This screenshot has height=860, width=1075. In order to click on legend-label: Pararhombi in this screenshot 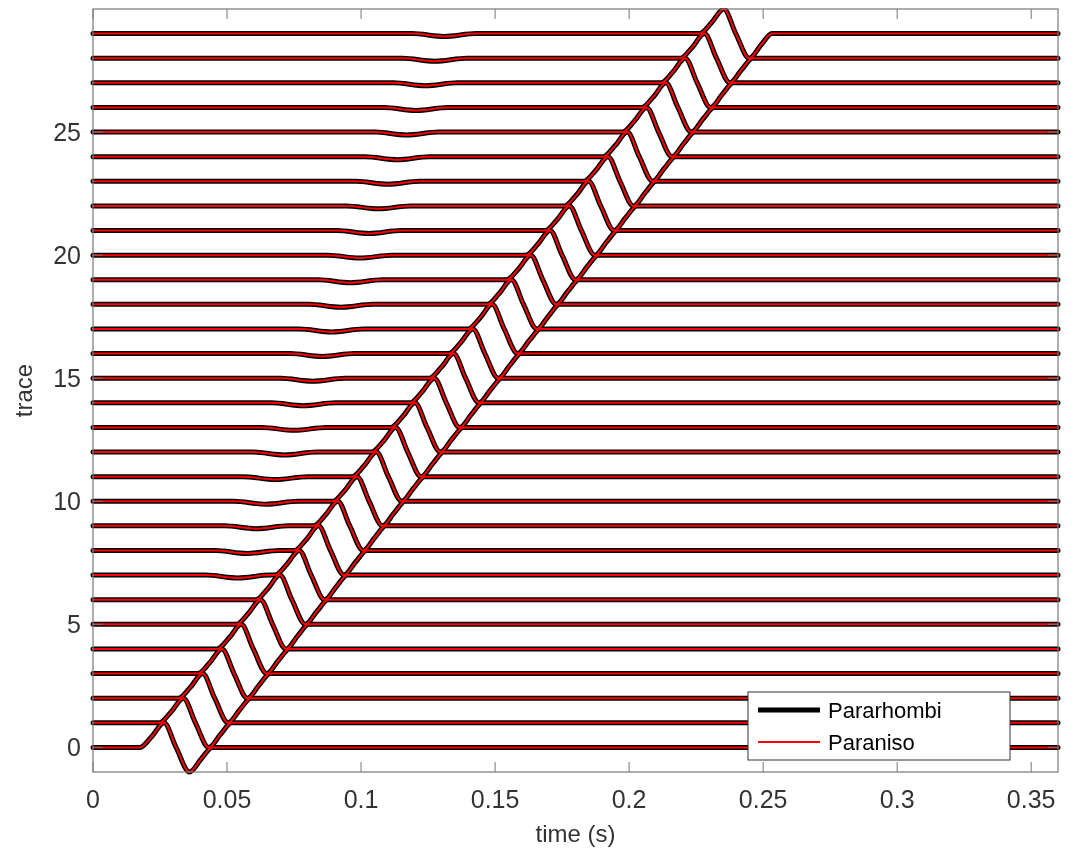, I will do `click(885, 710)`.